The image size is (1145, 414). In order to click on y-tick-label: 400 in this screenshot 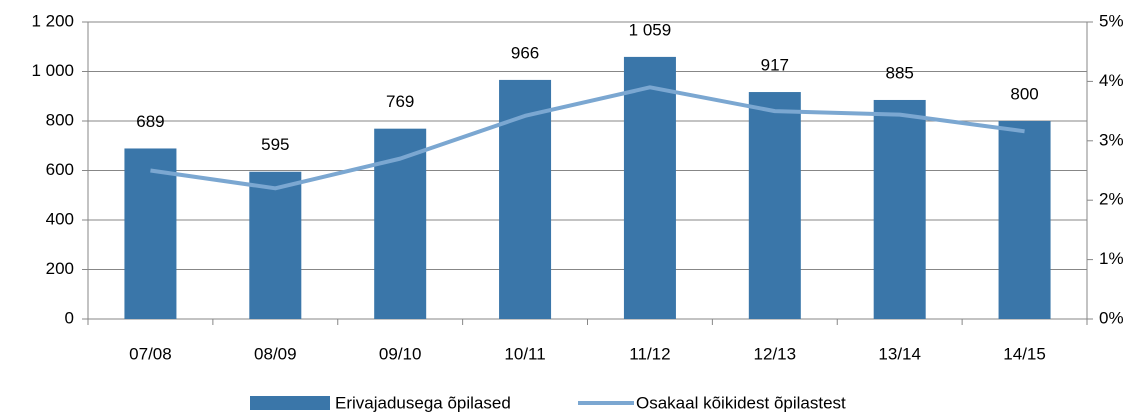, I will do `click(60, 218)`.